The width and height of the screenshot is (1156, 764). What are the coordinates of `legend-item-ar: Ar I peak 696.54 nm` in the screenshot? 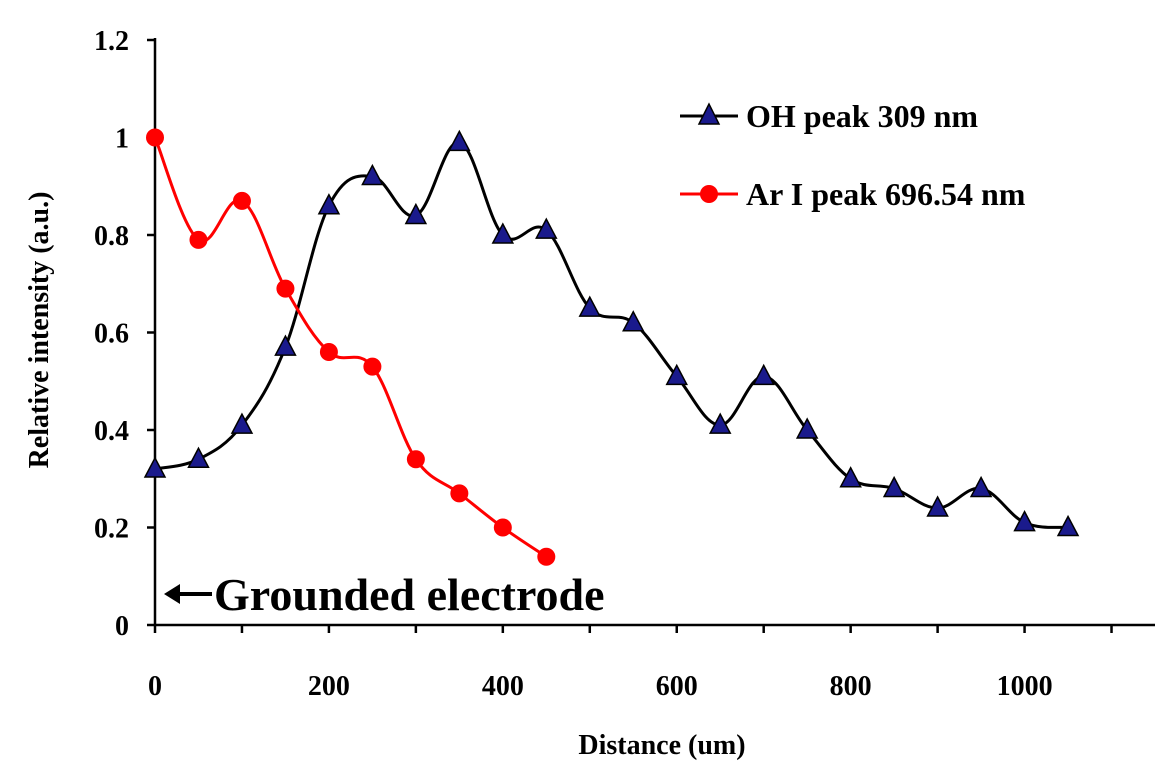 It's located at (853, 194).